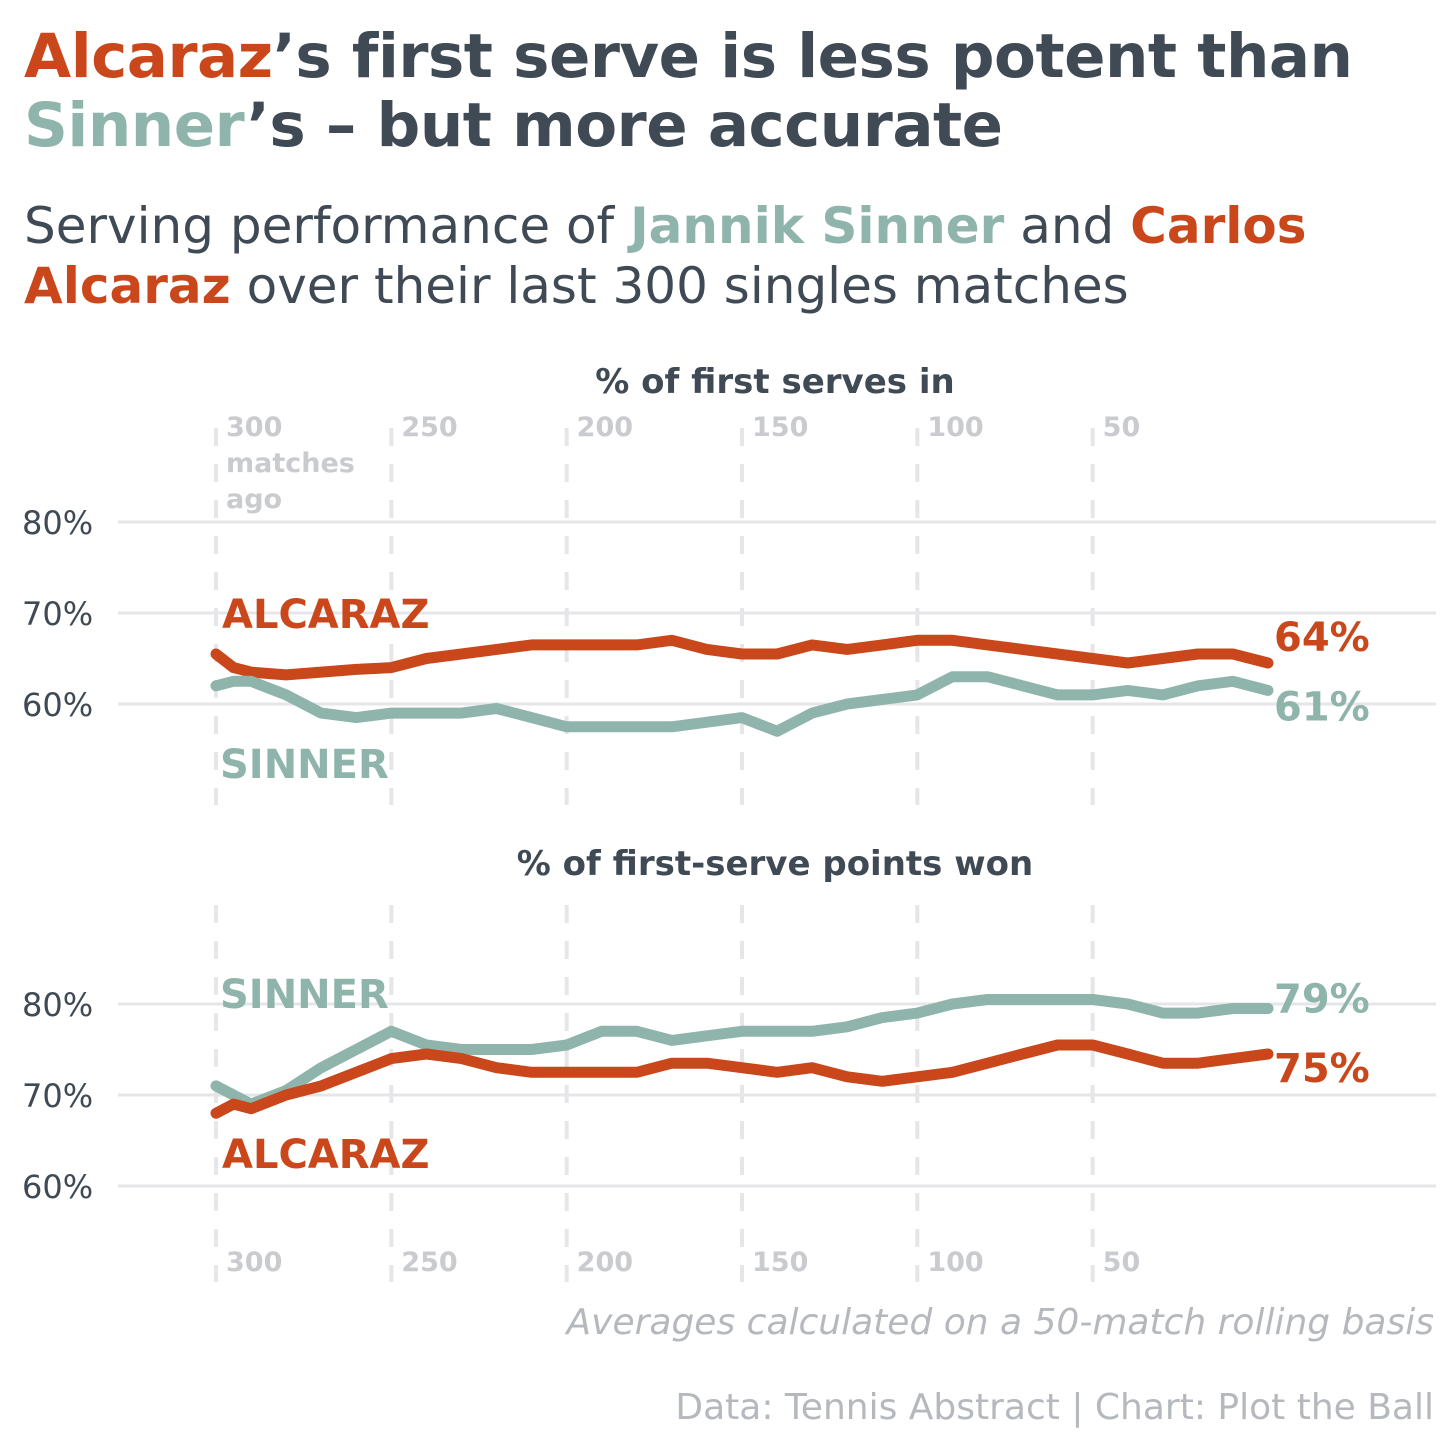  Describe the element at coordinates (290, 463) in the screenshot. I see `x-axis-unit-label: matches` at that location.